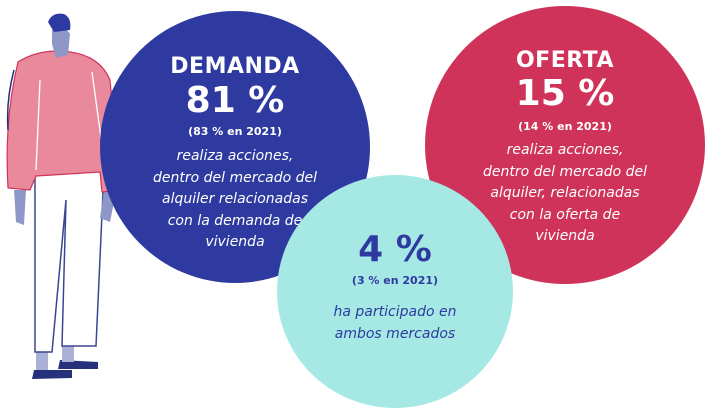  Describe the element at coordinates (235, 131) in the screenshot. I see `demanda-previous: (83 % en 2021)` at that location.